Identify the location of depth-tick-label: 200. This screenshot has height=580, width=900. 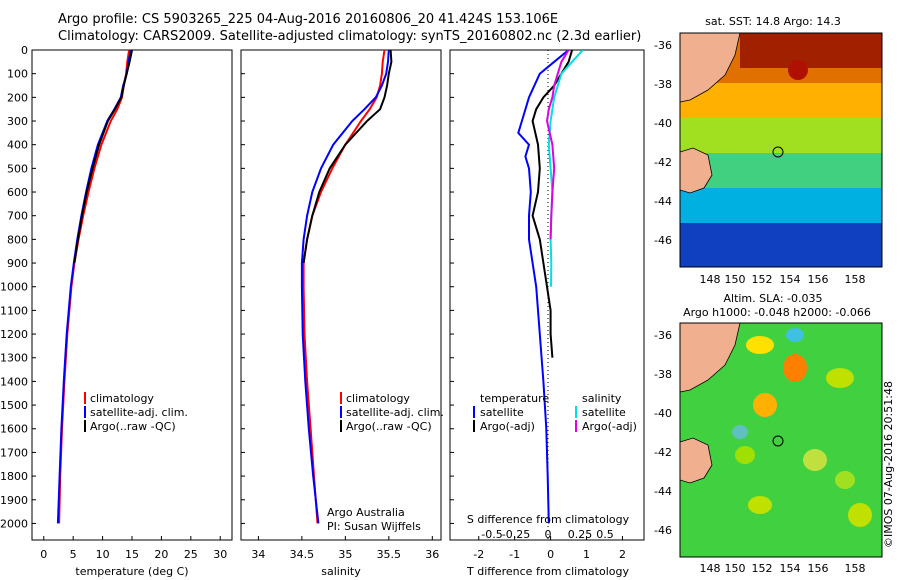
(17, 97).